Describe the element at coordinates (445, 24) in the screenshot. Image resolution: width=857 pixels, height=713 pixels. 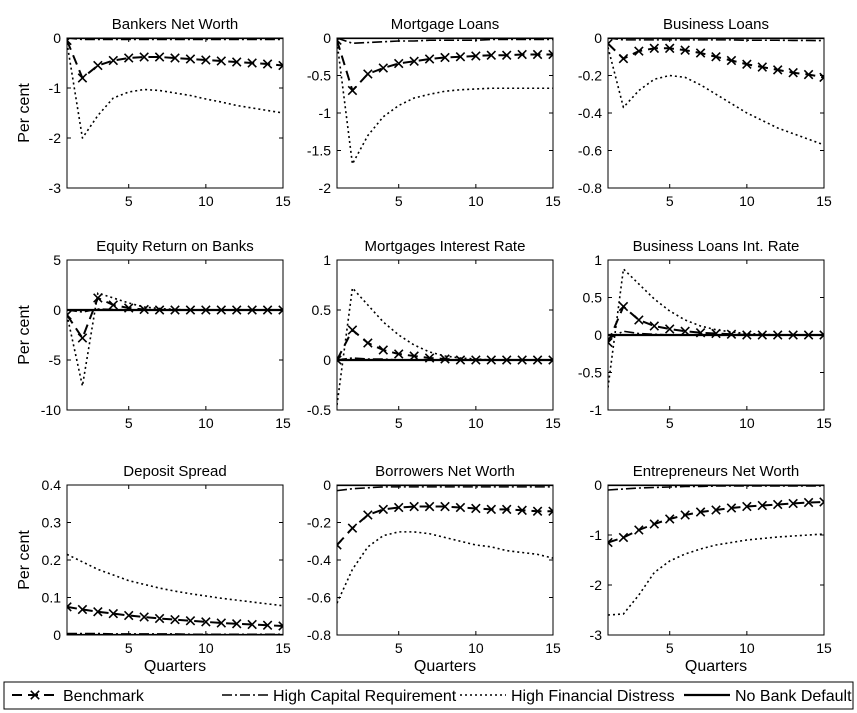
I see `subplot-title: Mortgage Loans` at that location.